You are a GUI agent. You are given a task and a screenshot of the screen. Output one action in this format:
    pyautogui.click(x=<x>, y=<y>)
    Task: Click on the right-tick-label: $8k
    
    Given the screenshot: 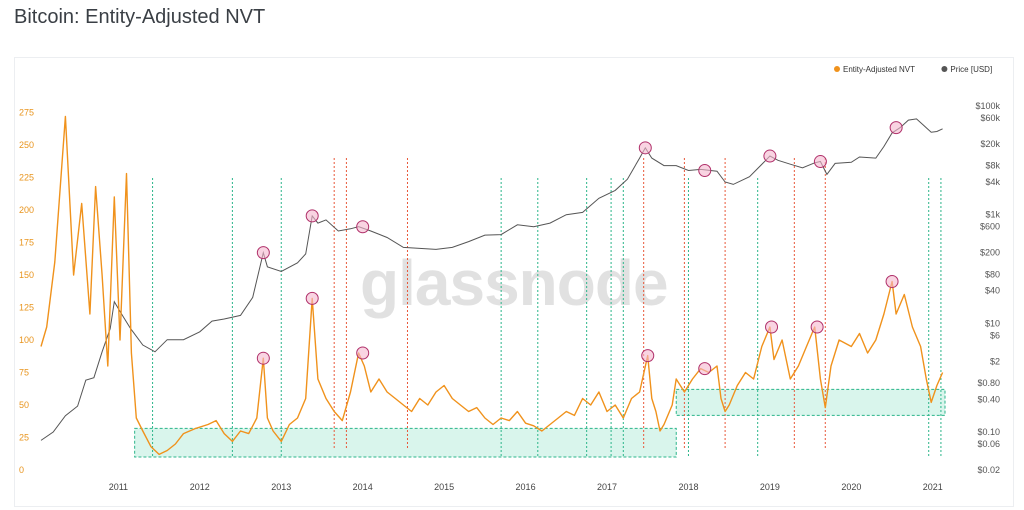 What is the action you would take?
    pyautogui.click(x=992, y=166)
    